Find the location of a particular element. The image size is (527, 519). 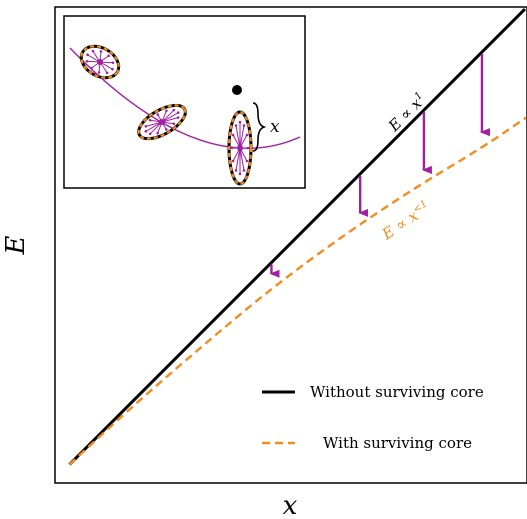

annotation-sublinear-scaling: E ∝ x<1 is located at coordinates (406, 221).